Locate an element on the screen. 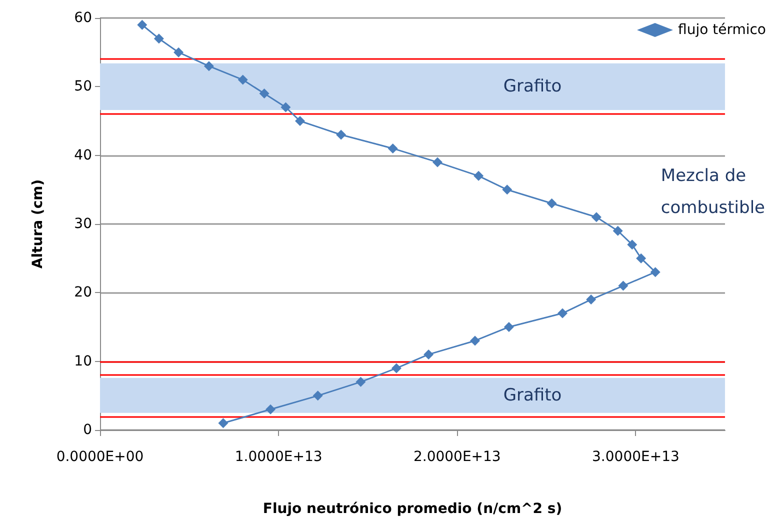 The width and height of the screenshot is (779, 525). x-tick-label: 1.0000E+13 is located at coordinates (278, 457).